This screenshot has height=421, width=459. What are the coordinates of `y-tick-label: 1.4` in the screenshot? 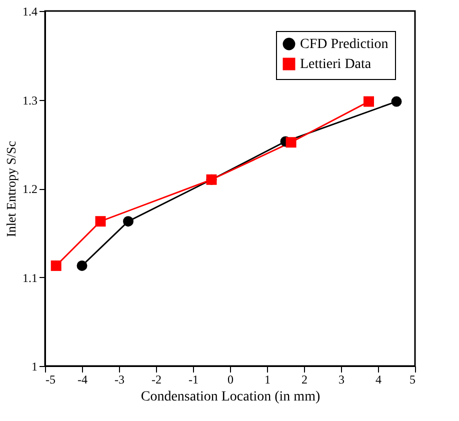 It's located at (30, 11).